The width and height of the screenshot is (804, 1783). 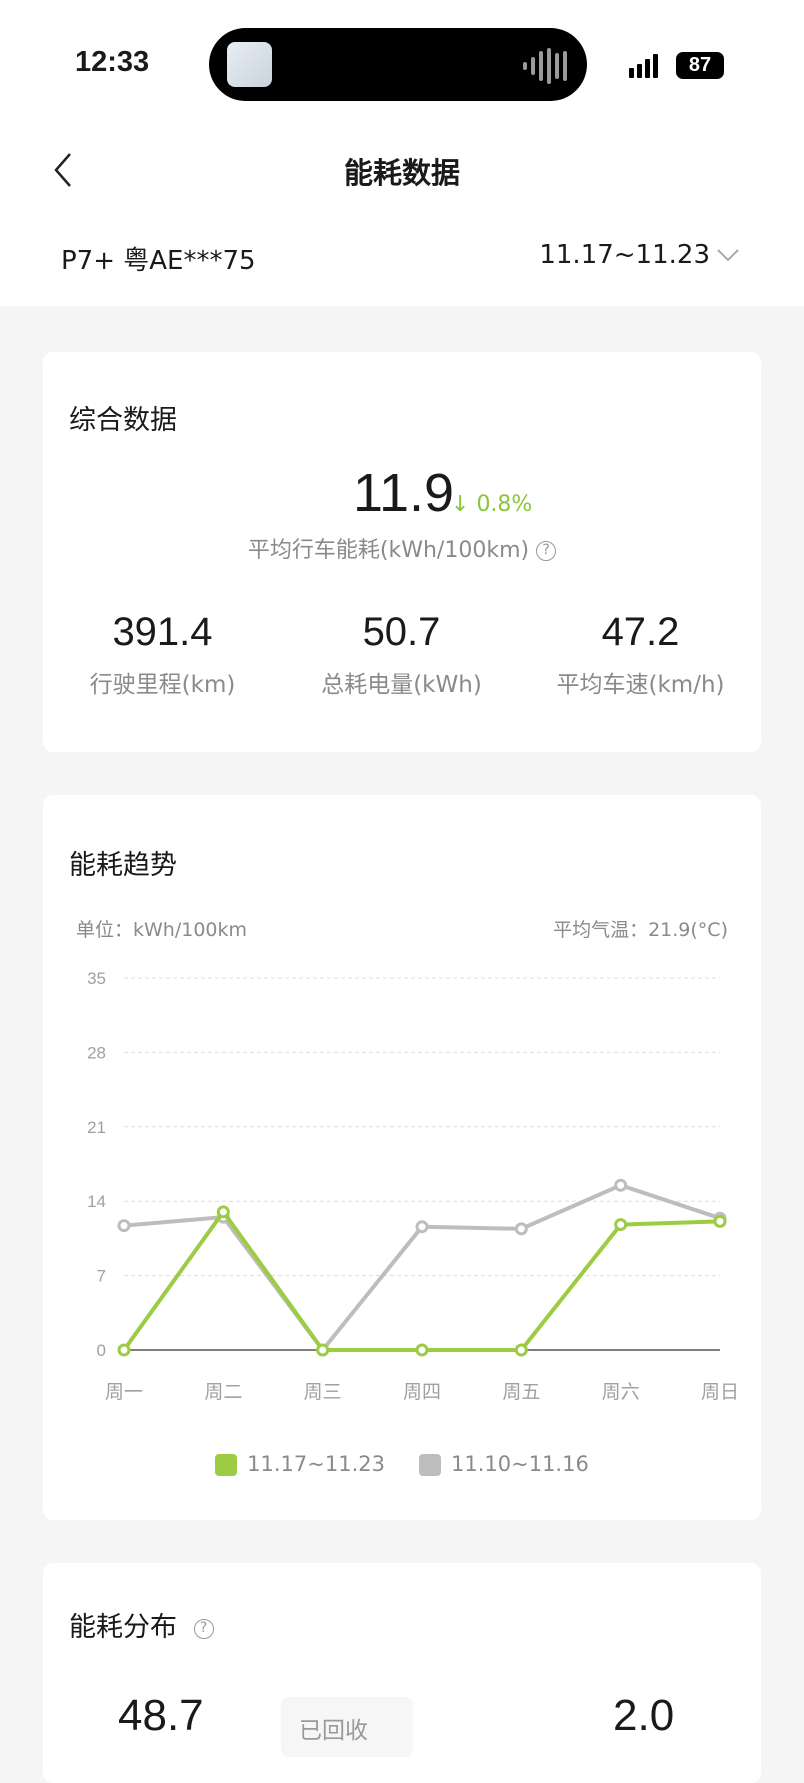 I want to click on distribution-left-value: 48.7, so click(x=161, y=1715).